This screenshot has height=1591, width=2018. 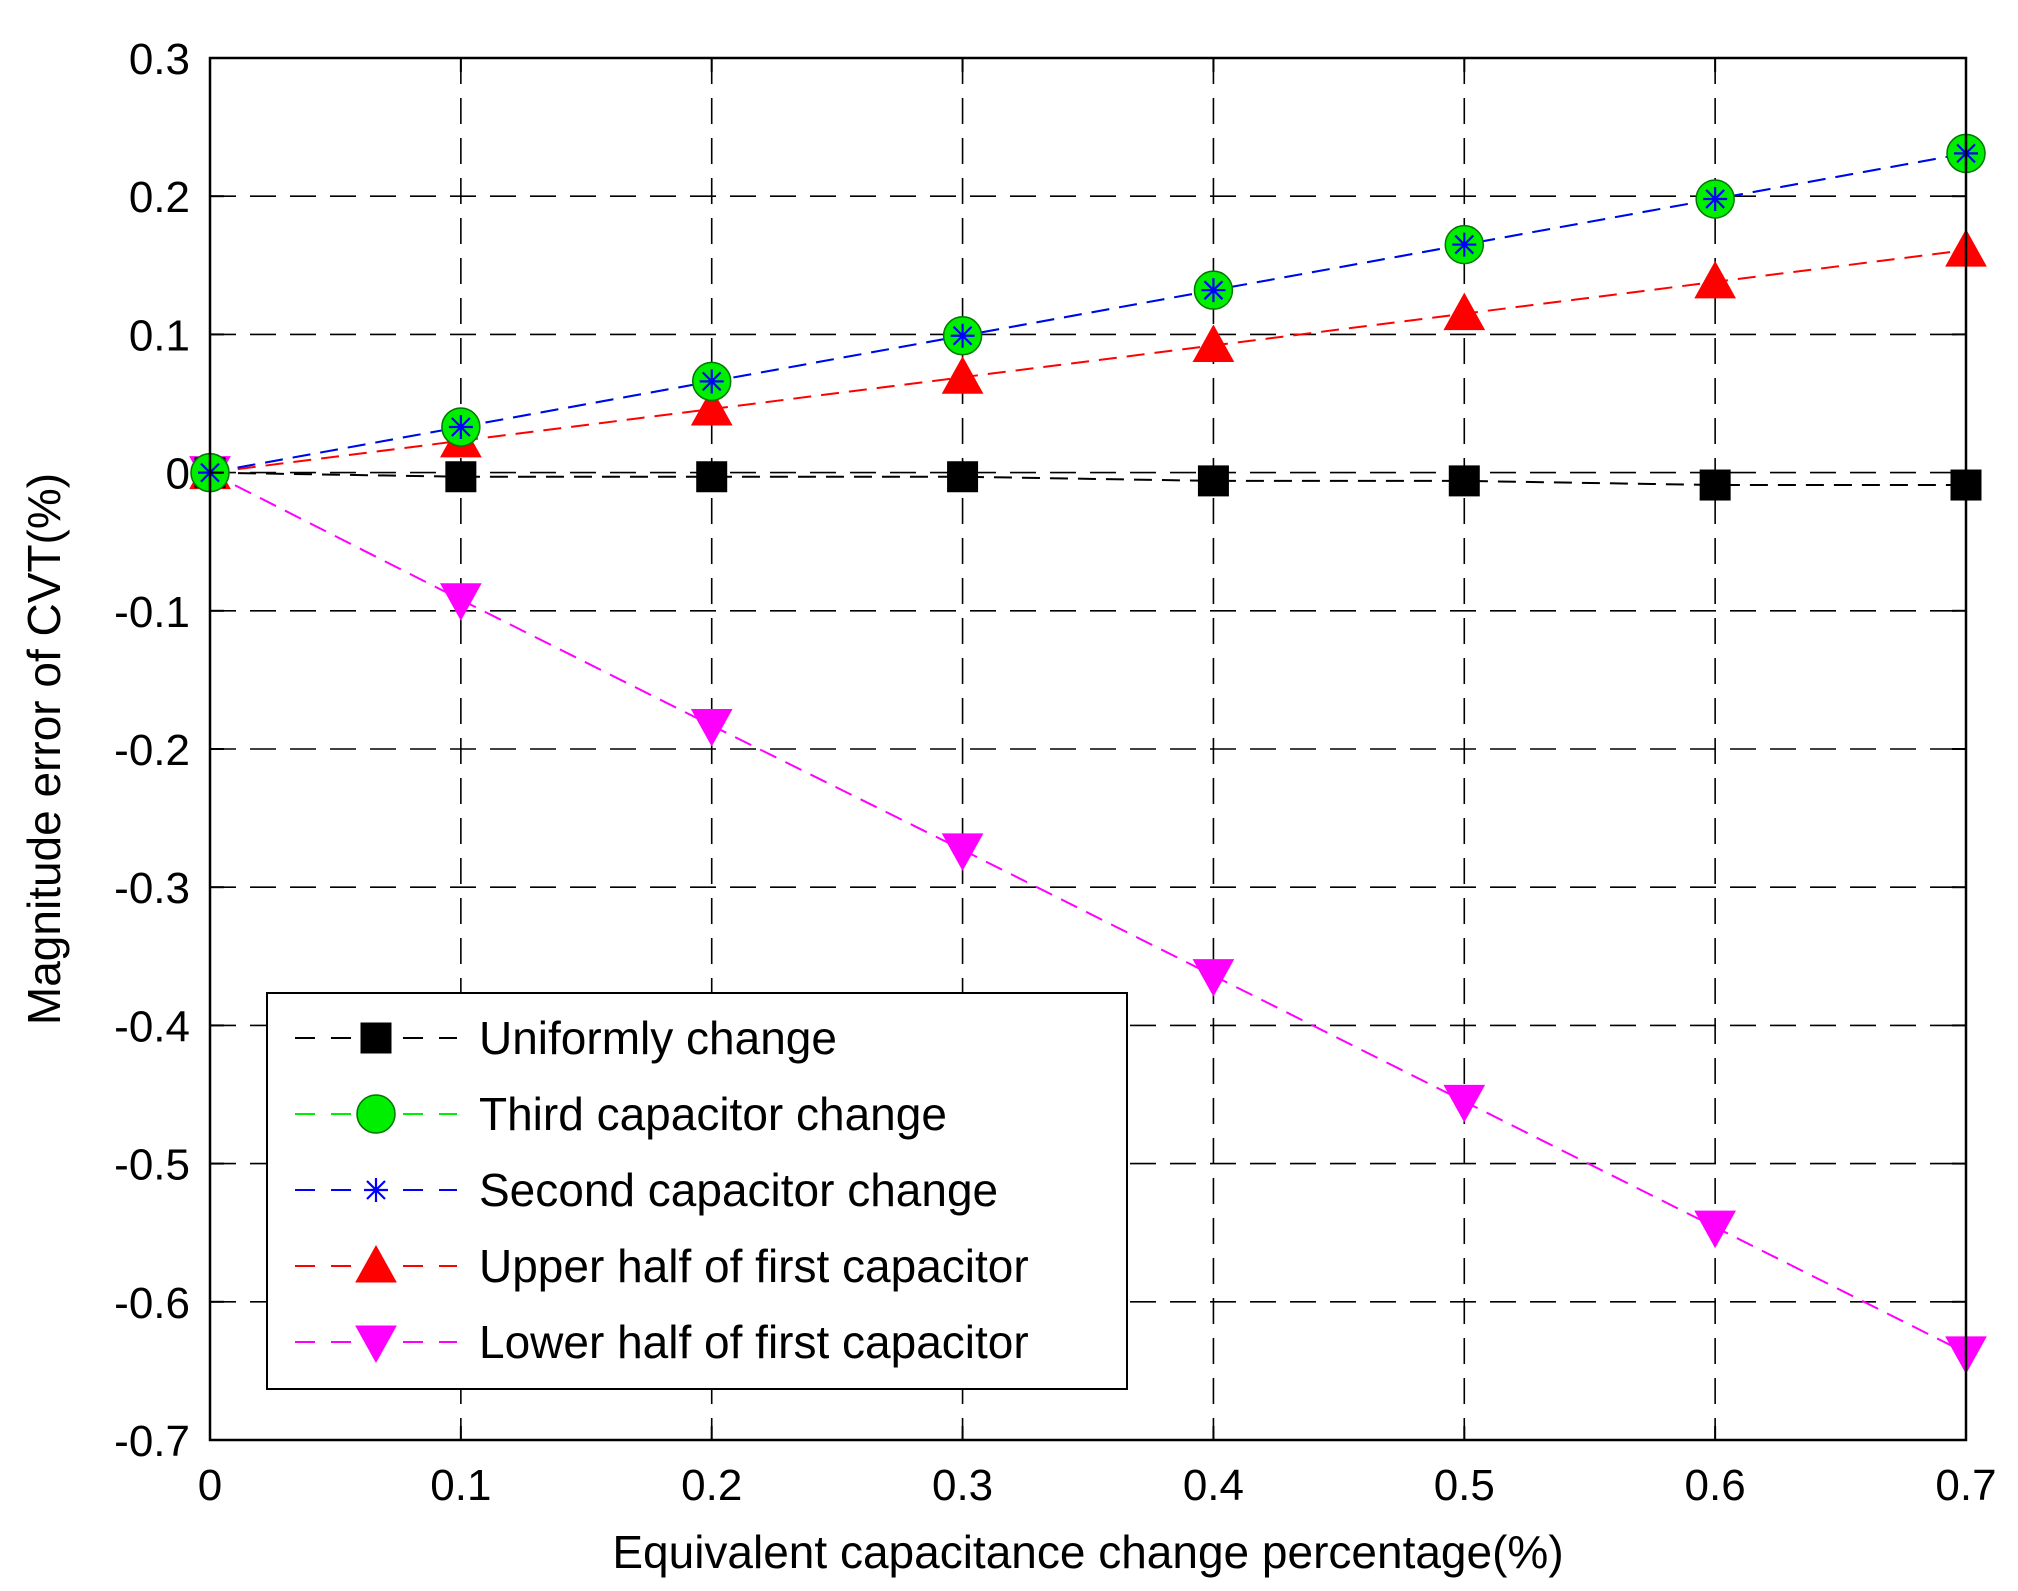 I want to click on y-tick-label: 0.2, so click(x=159, y=197).